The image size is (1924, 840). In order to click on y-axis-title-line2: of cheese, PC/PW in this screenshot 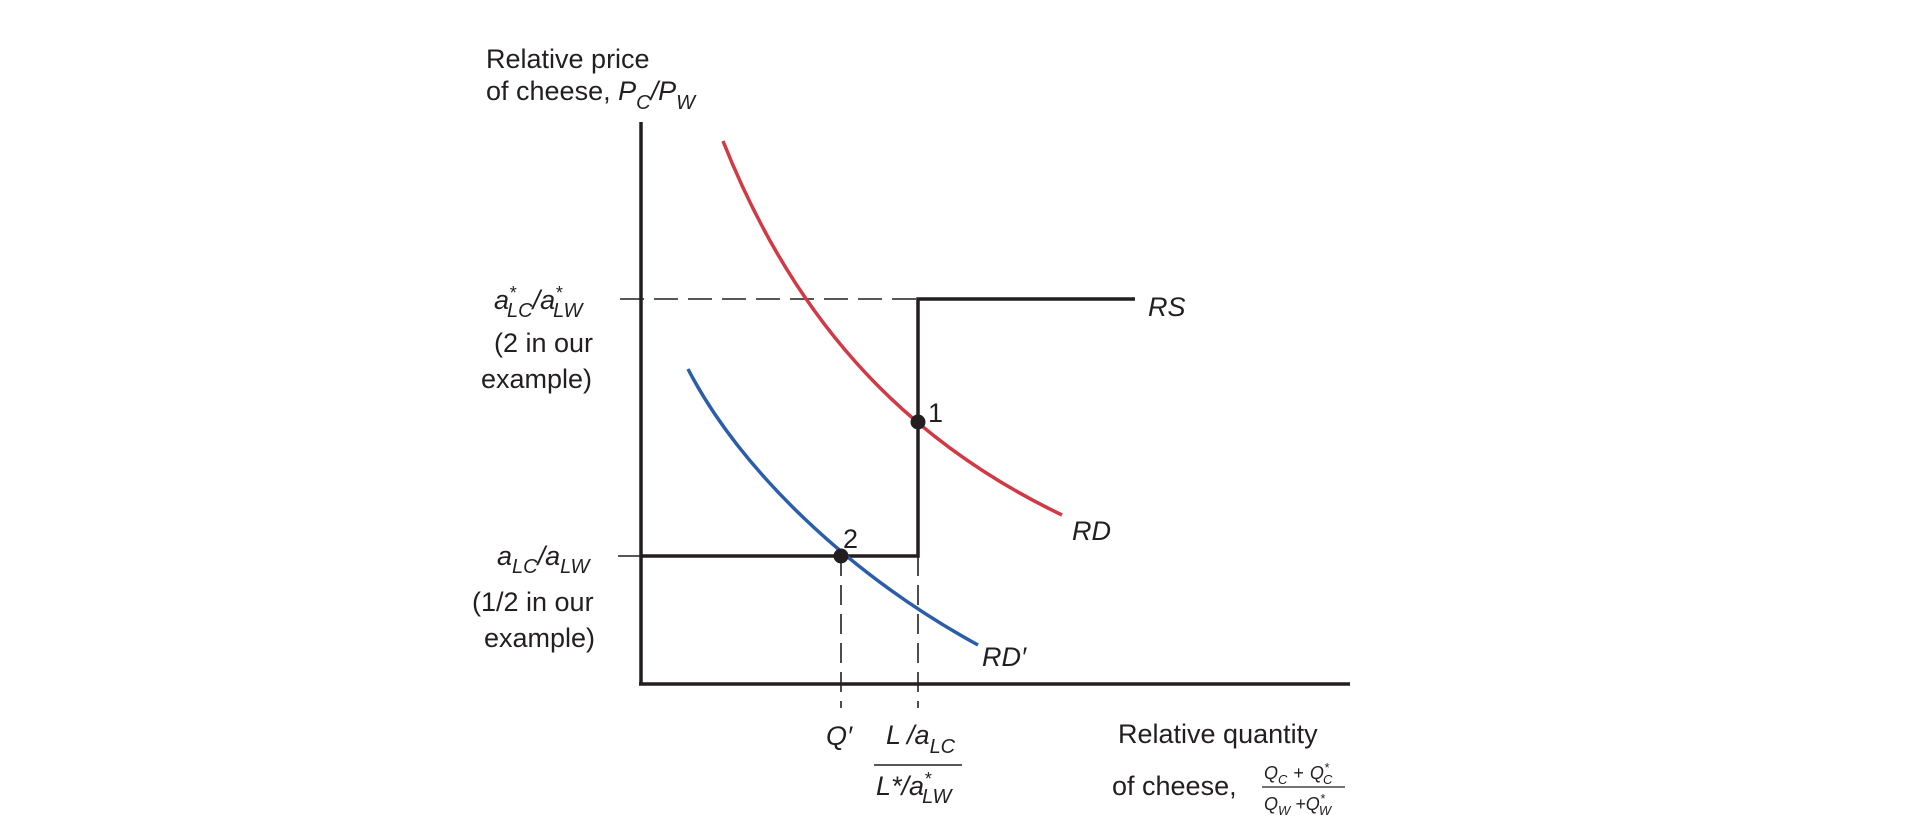, I will do `click(591, 95)`.